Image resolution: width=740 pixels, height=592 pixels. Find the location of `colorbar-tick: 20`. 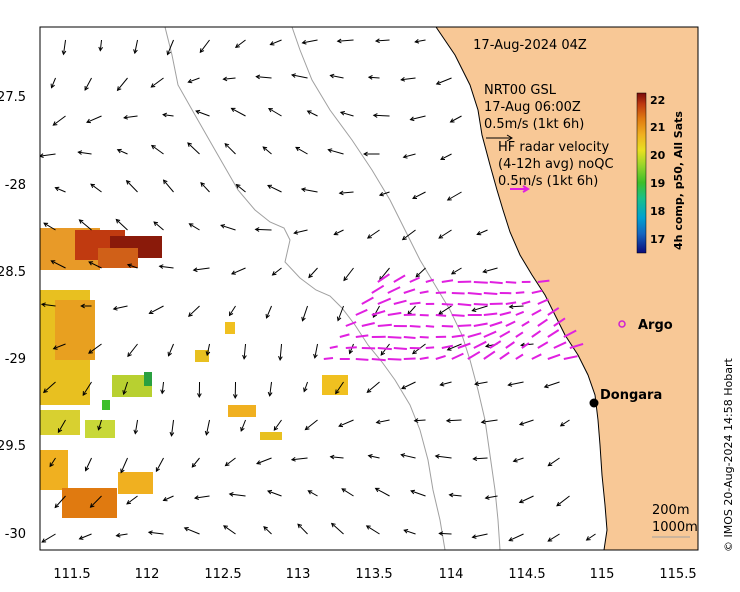

colorbar-tick: 20 is located at coordinates (658, 155).